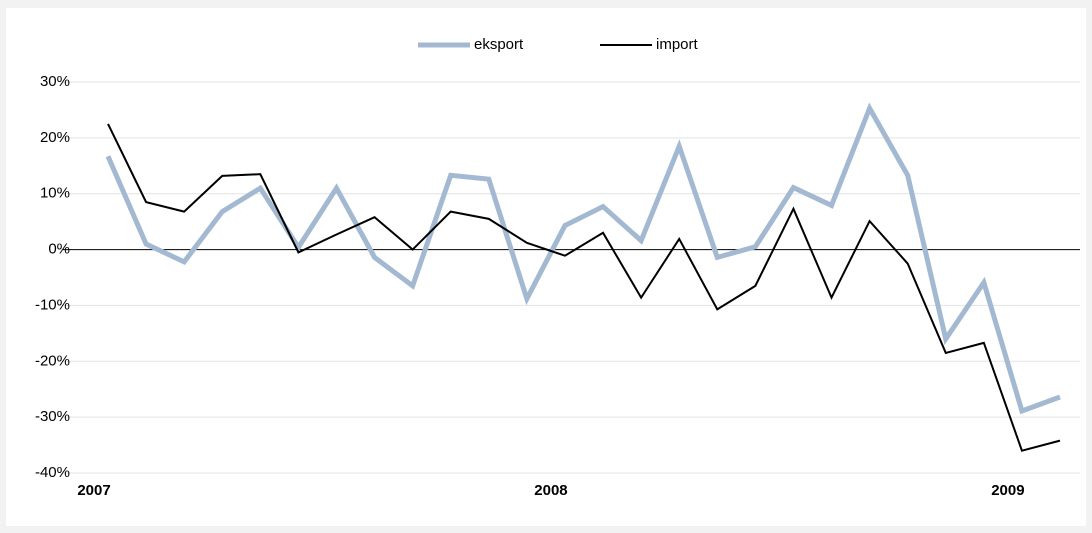  What do you see at coordinates (55, 81) in the screenshot?
I see `y-tick-label: 30%` at bounding box center [55, 81].